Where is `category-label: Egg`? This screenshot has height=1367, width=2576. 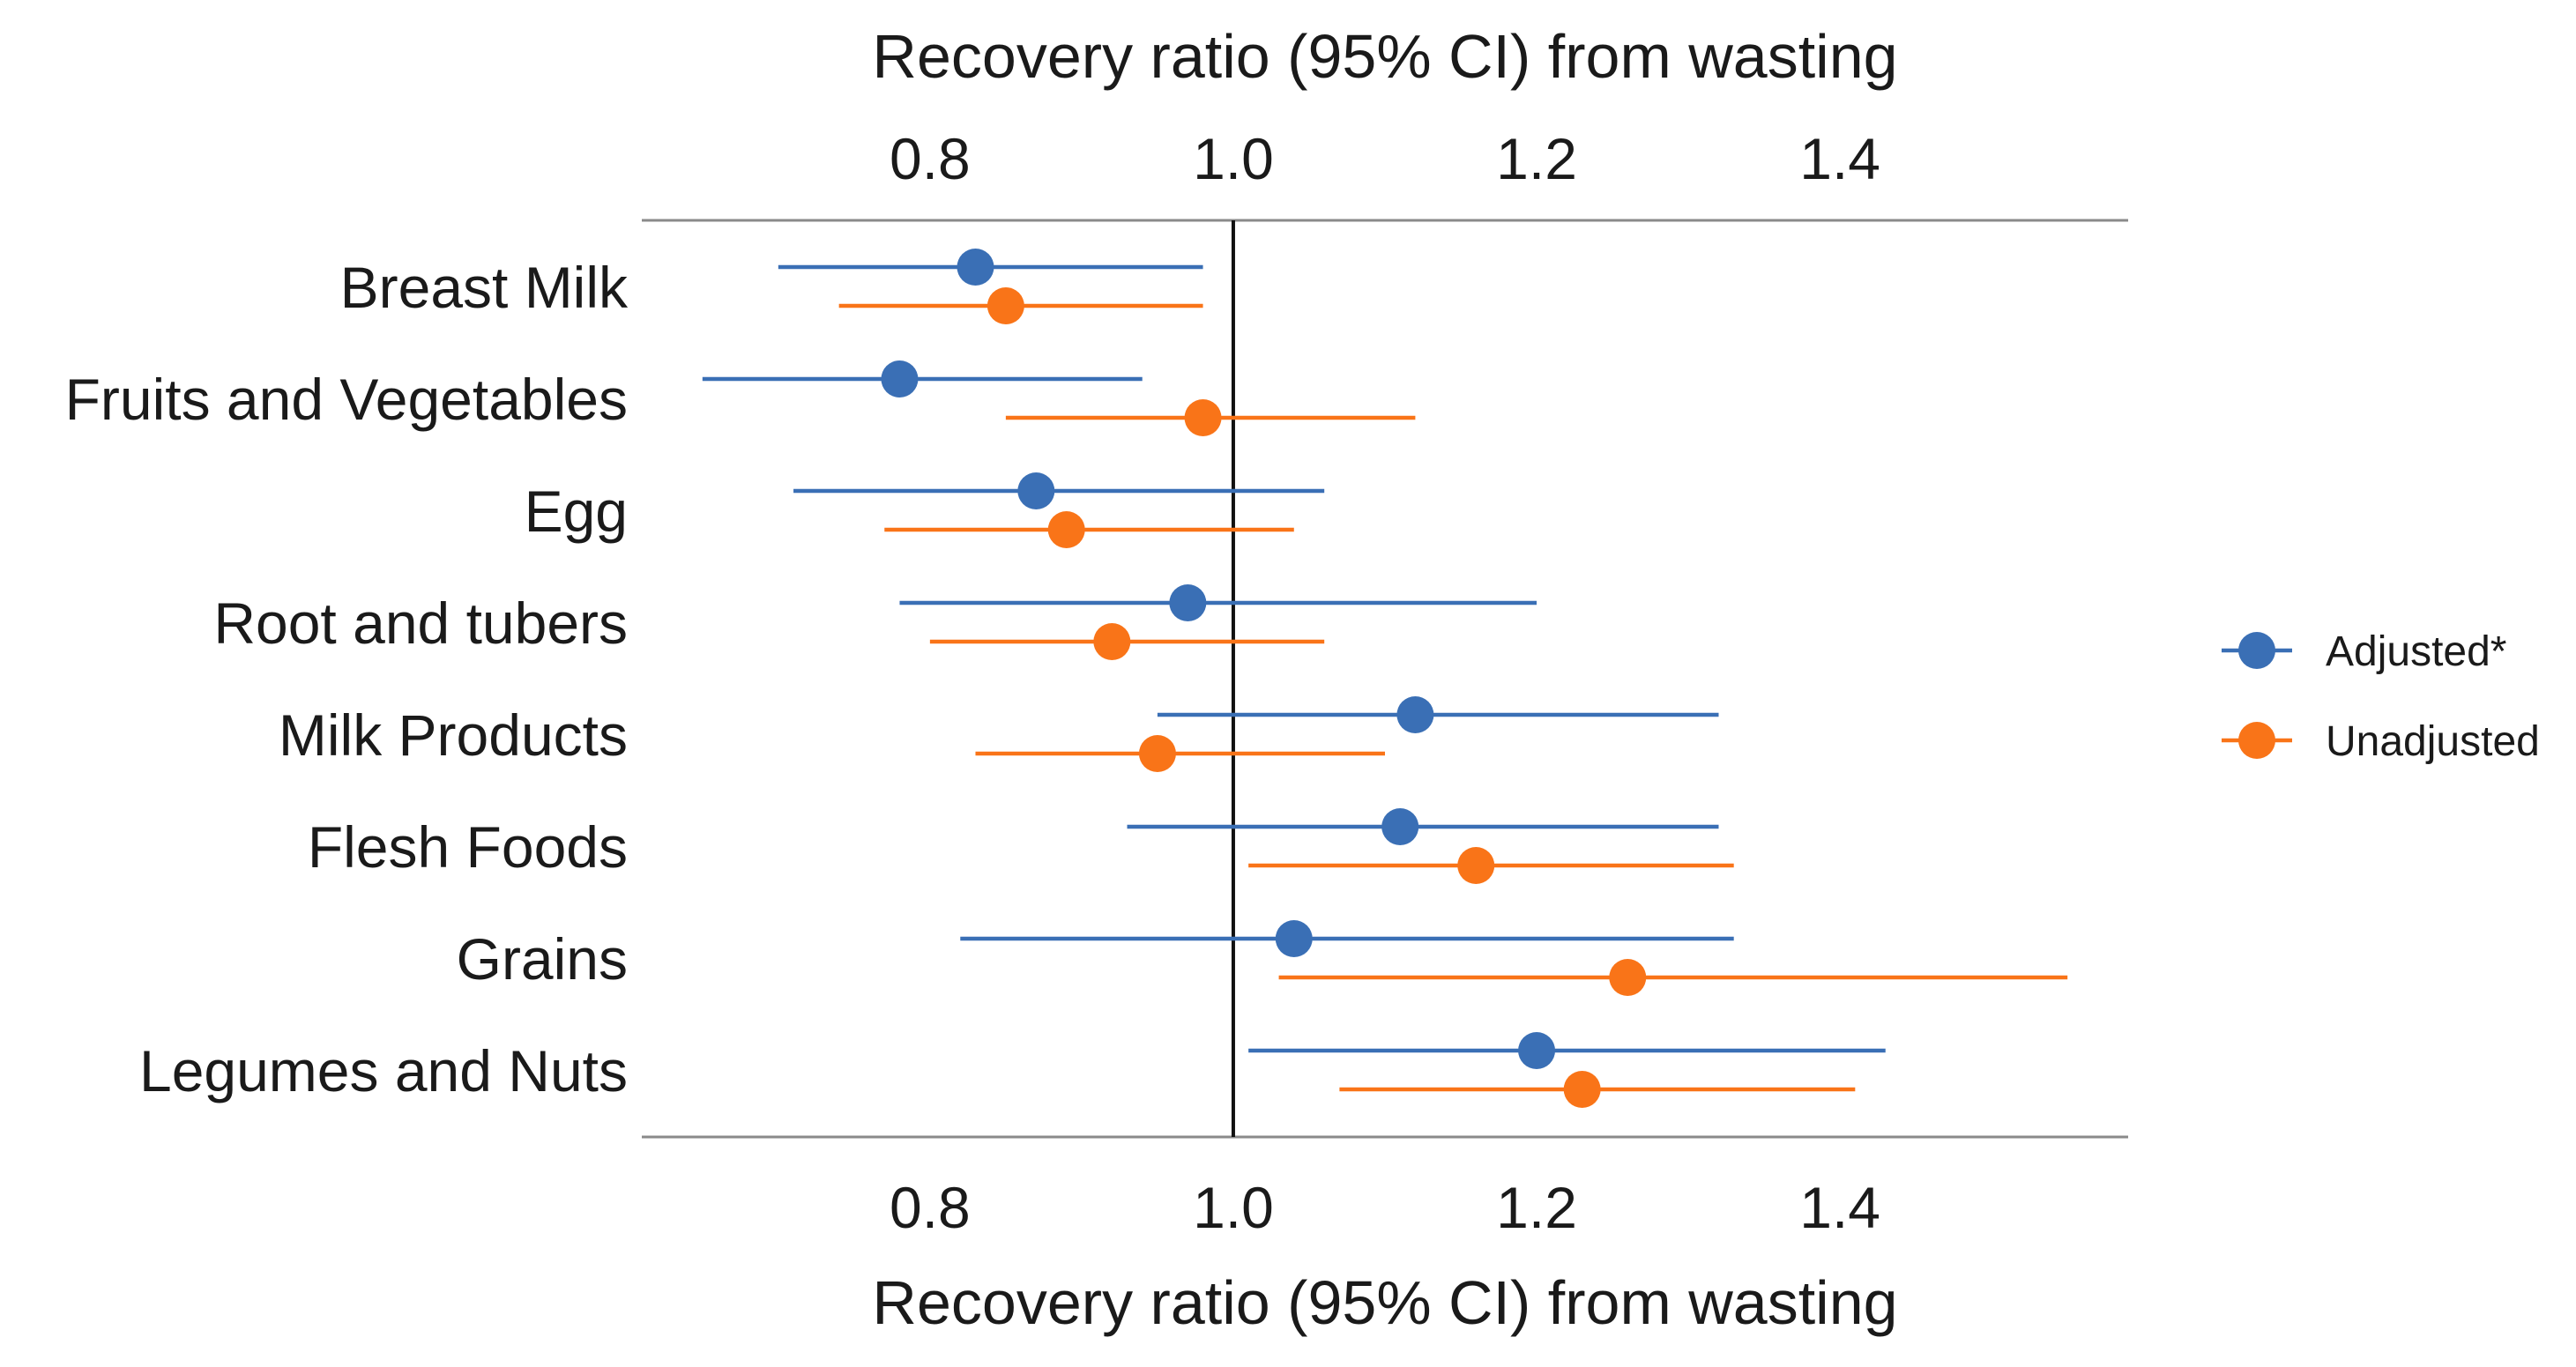
category-label: Egg is located at coordinates (576, 511).